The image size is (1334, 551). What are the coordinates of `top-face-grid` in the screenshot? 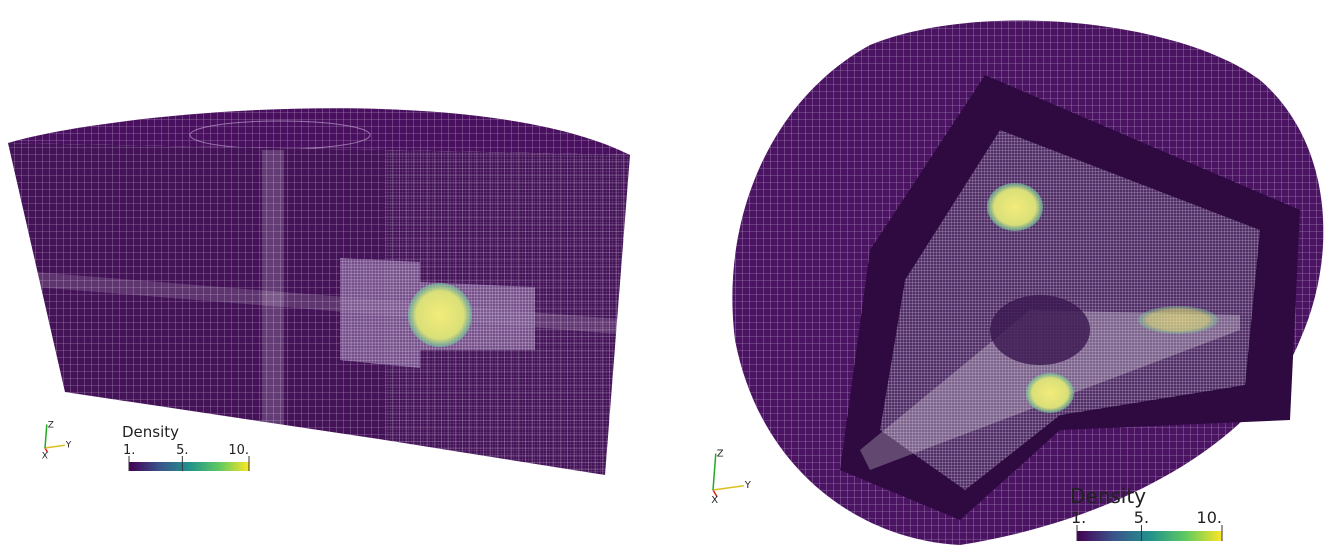 It's located at (319, 131).